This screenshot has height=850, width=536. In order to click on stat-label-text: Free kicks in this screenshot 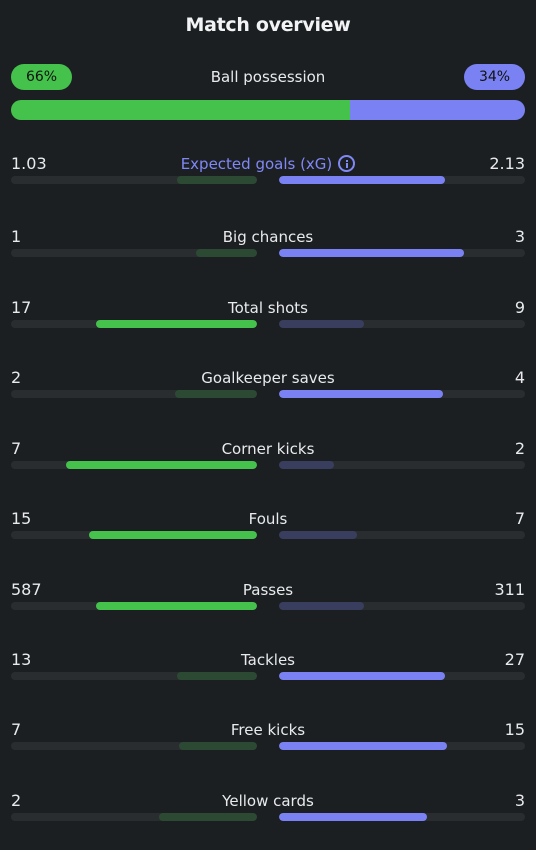, I will do `click(268, 730)`.